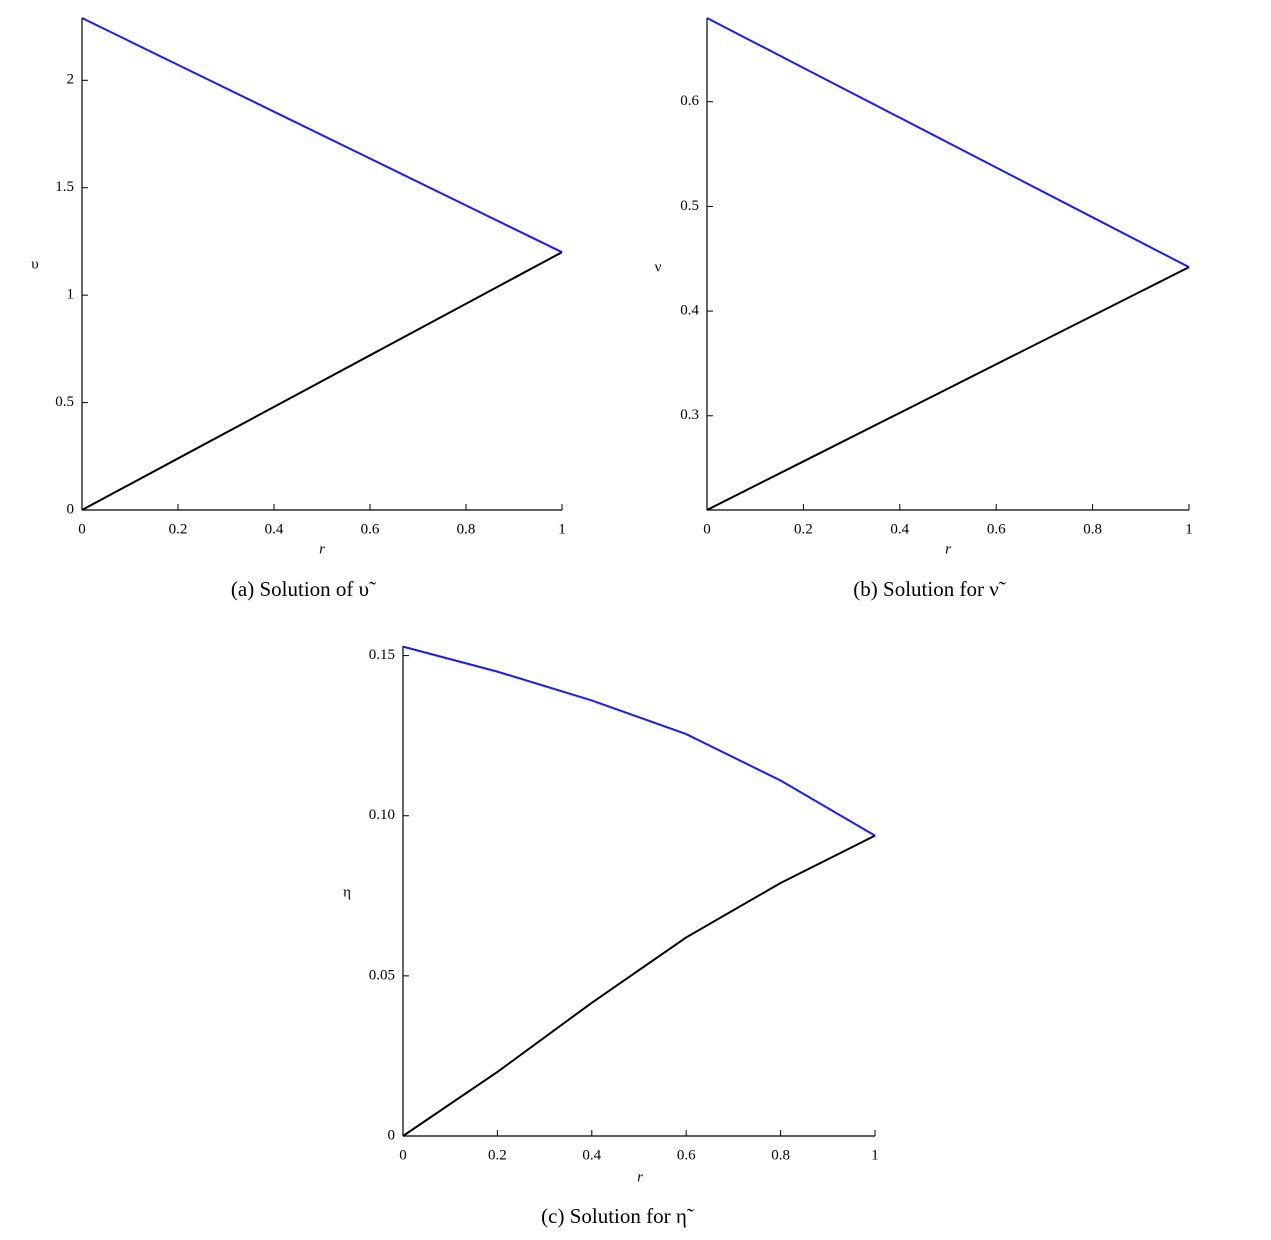 The height and width of the screenshot is (1240, 1271). What do you see at coordinates (347, 892) in the screenshot?
I see `y-axis-label: η` at bounding box center [347, 892].